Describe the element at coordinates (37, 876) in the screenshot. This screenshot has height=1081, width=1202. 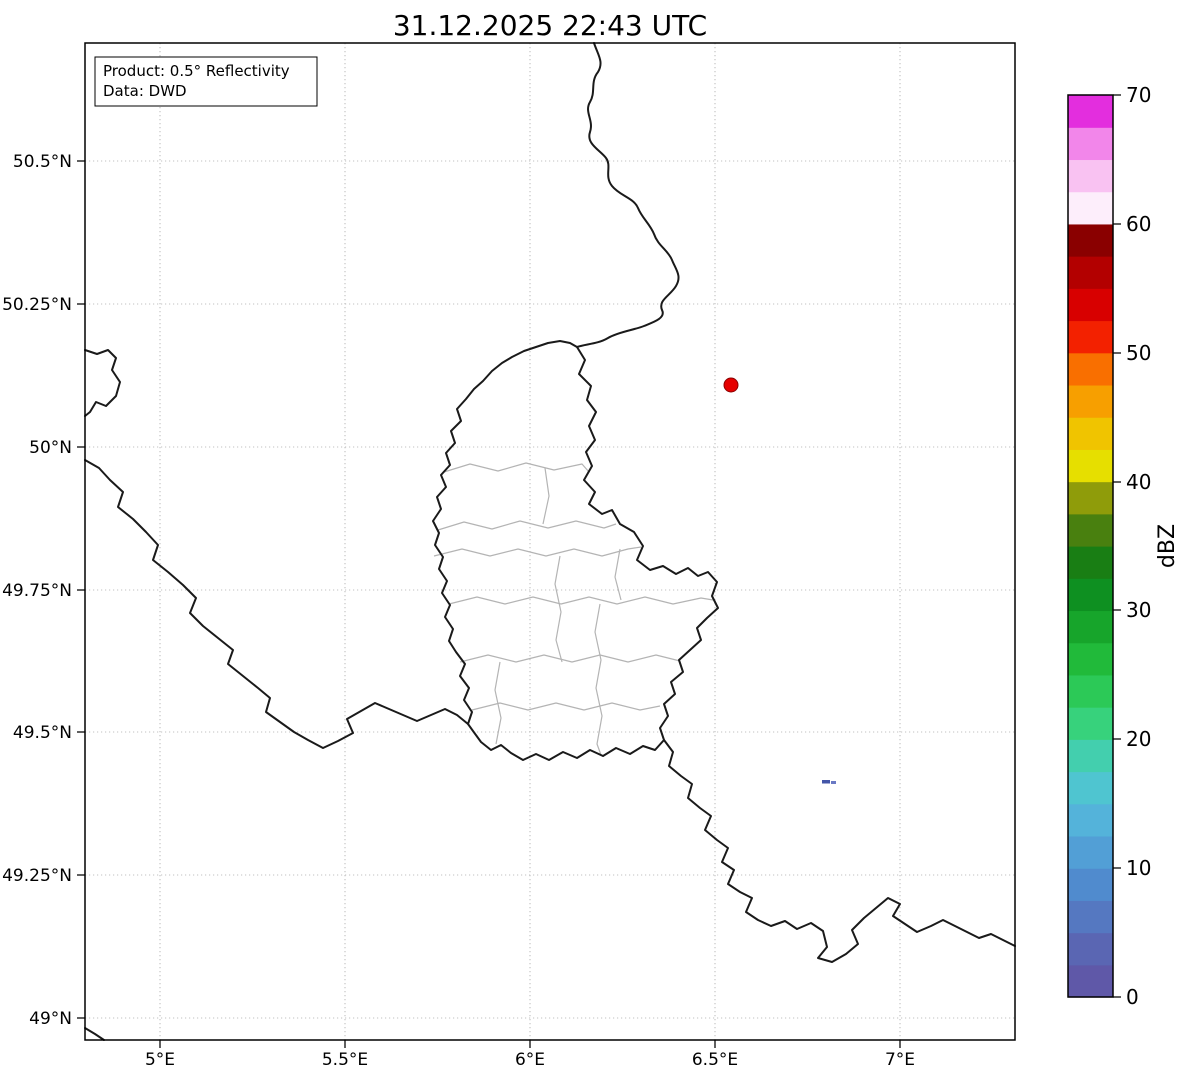
I see `y-tick-label: 49.25°N` at that location.